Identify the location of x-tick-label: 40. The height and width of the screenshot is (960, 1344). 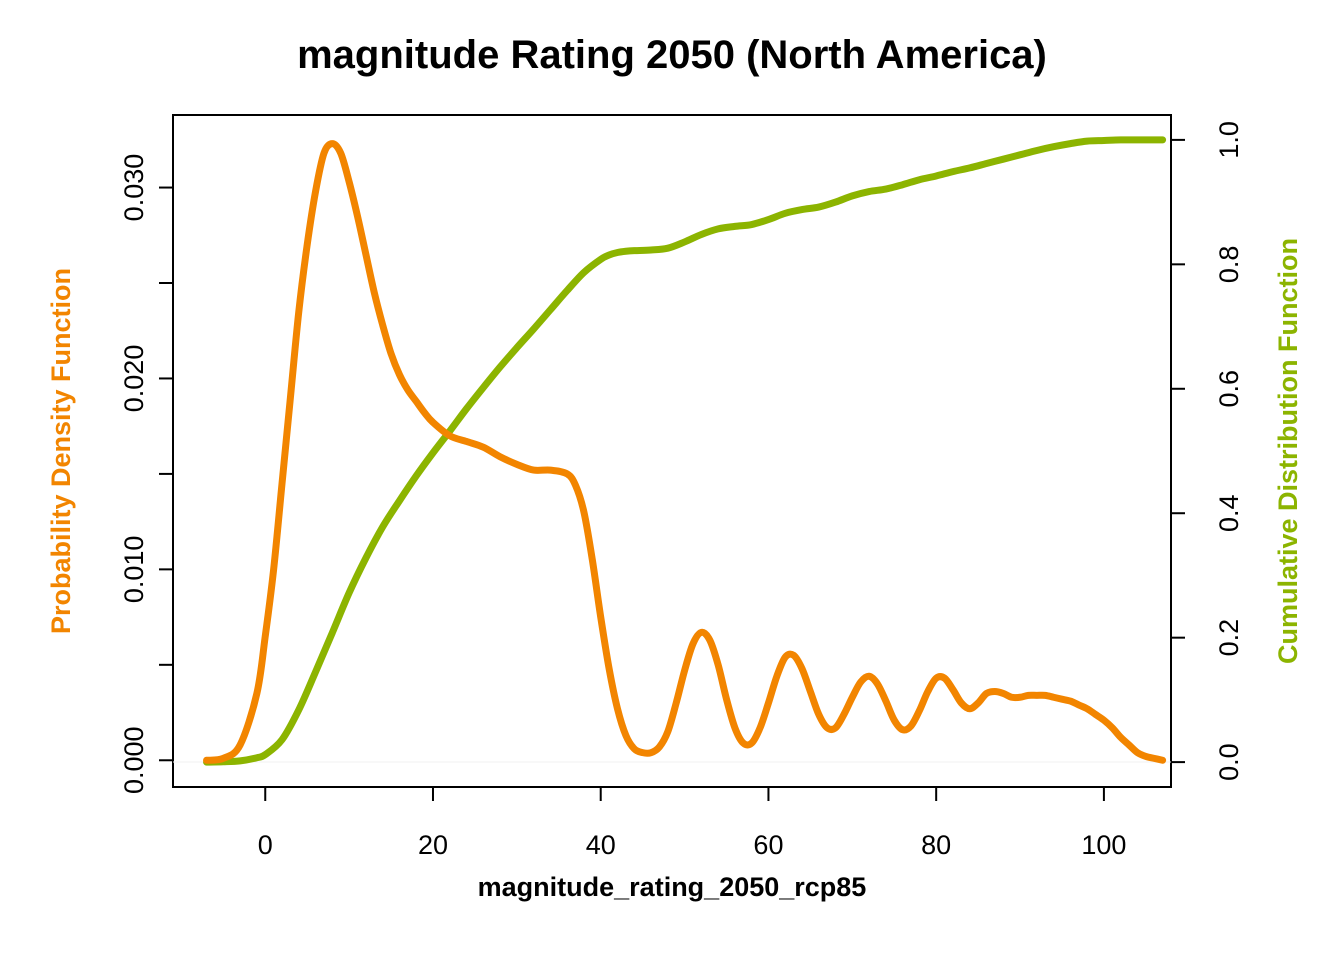
(601, 845).